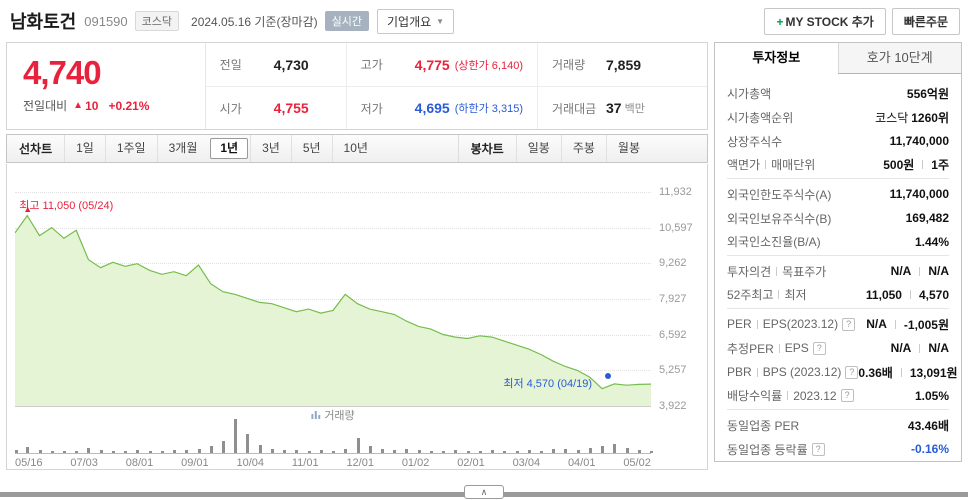 The width and height of the screenshot is (968, 500). What do you see at coordinates (793, 372) in the screenshot?
I see `info-row-label: PBR BPS (2023.12)?` at bounding box center [793, 372].